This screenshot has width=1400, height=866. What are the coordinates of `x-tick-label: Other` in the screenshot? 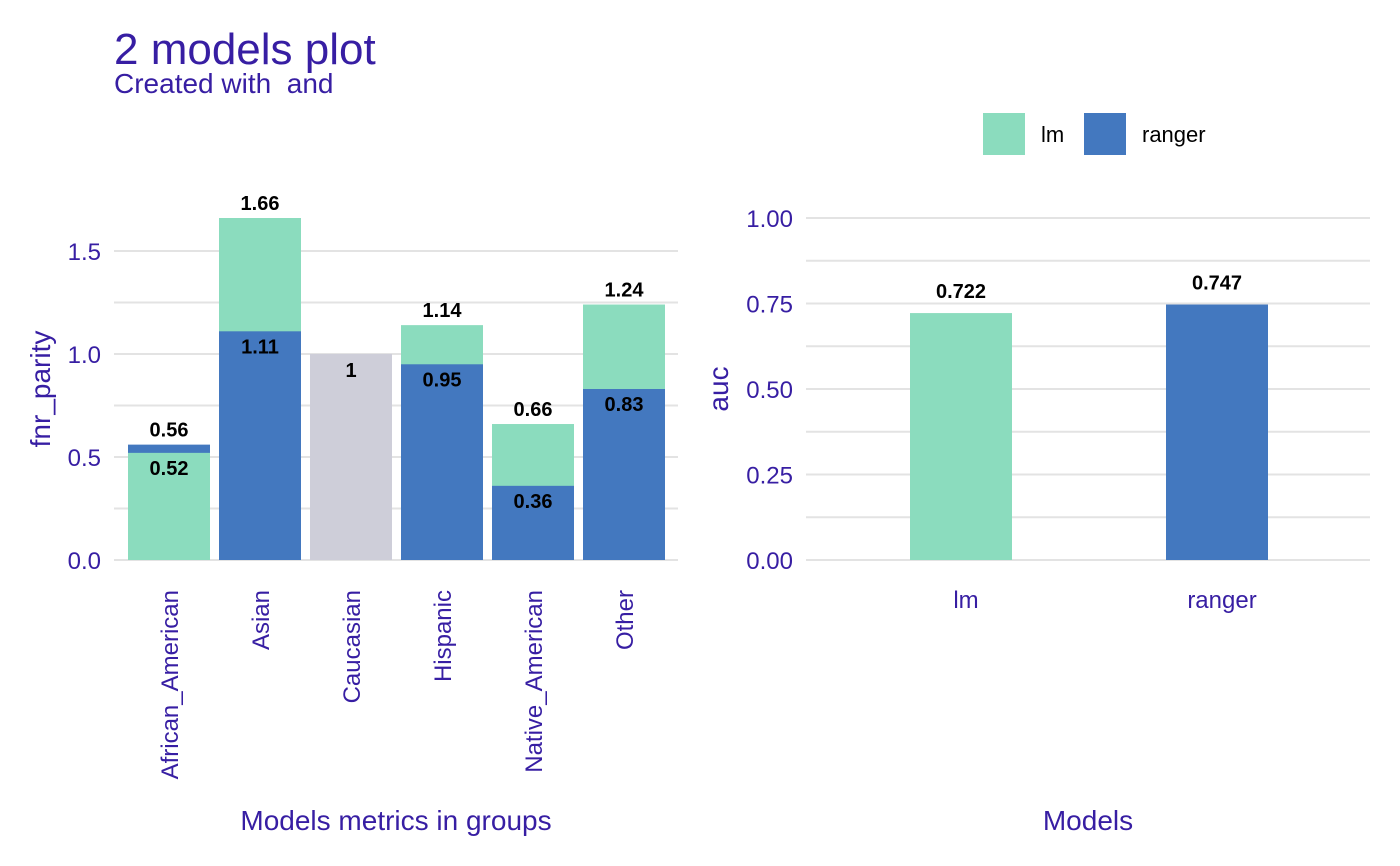 It's located at (625, 620).